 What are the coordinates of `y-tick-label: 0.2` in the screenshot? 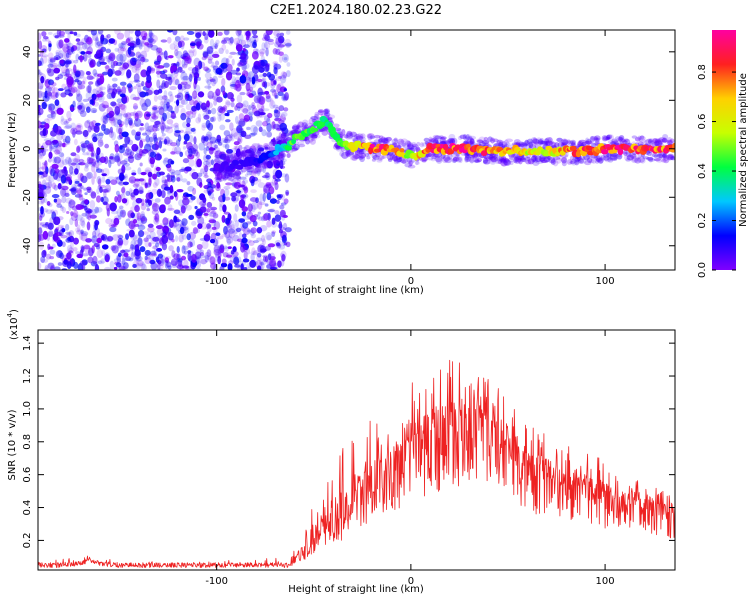 It's located at (27, 540).